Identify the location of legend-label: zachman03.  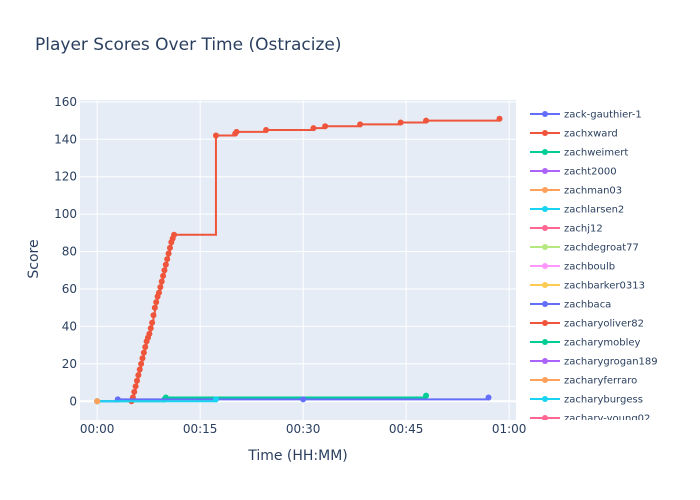
(593, 191).